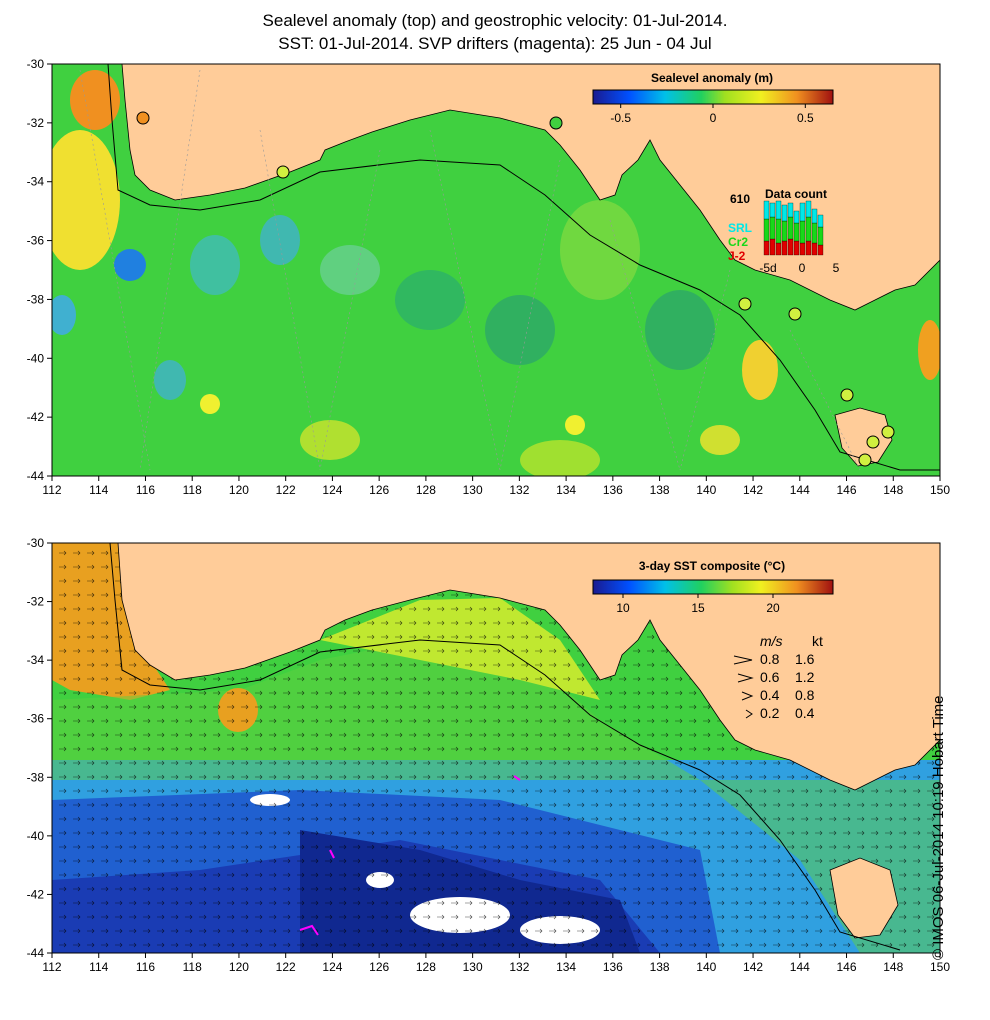 Image resolution: width=990 pixels, height=1020 pixels. I want to click on speed-header-ms: m/s, so click(771, 641).